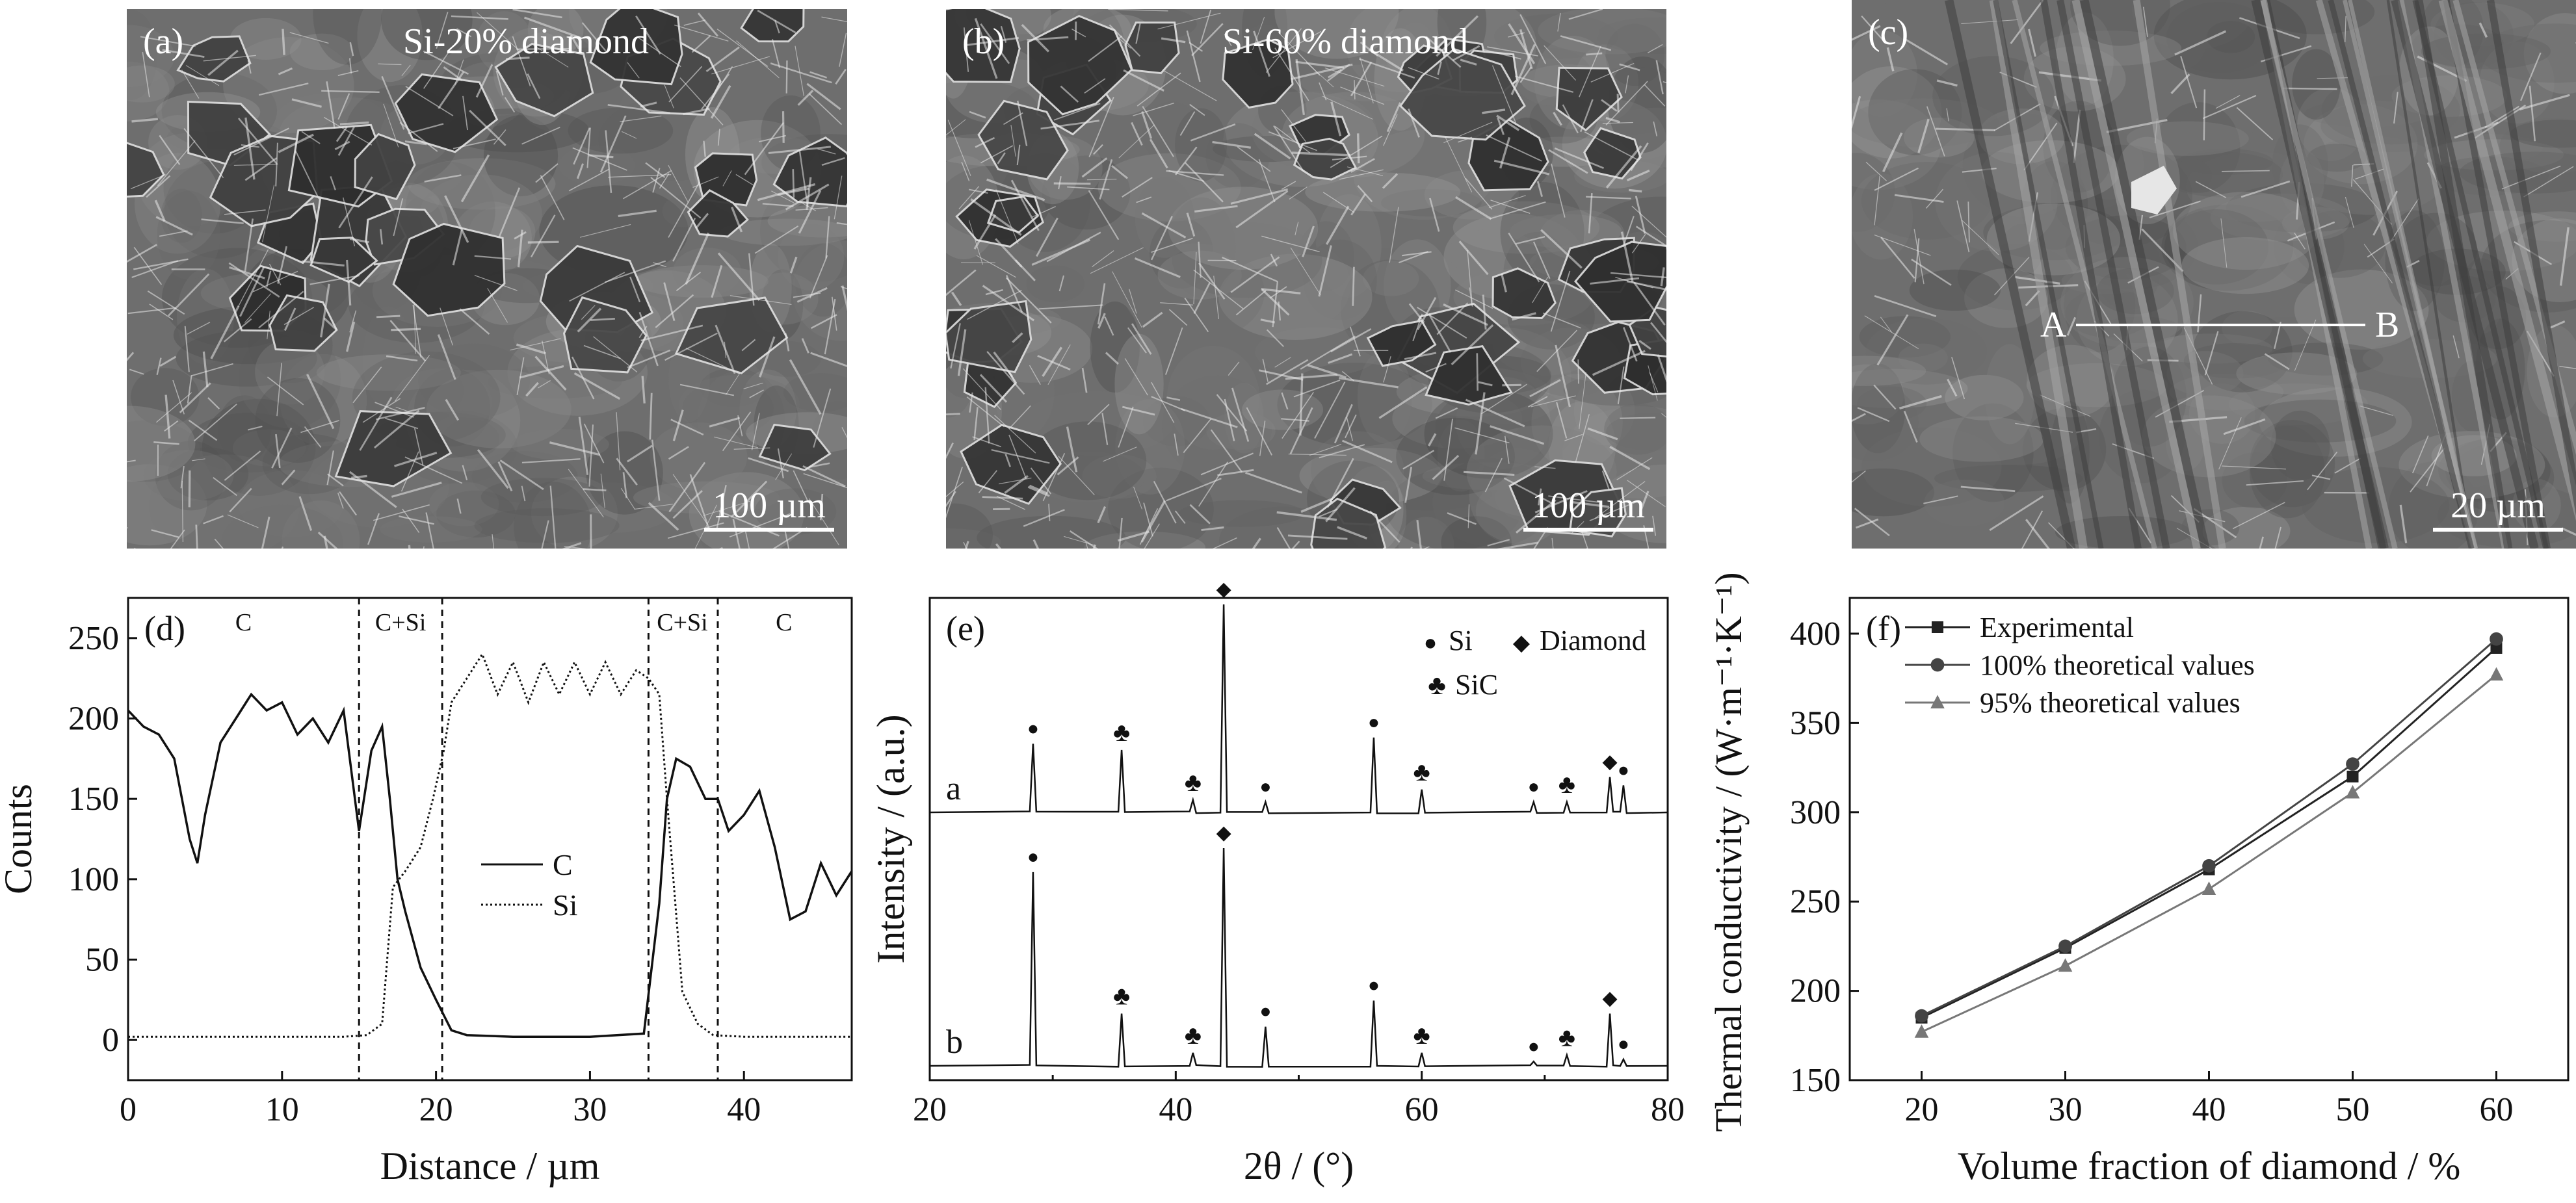  What do you see at coordinates (2209, 853) in the screenshot?
I see `series-line-f` at bounding box center [2209, 853].